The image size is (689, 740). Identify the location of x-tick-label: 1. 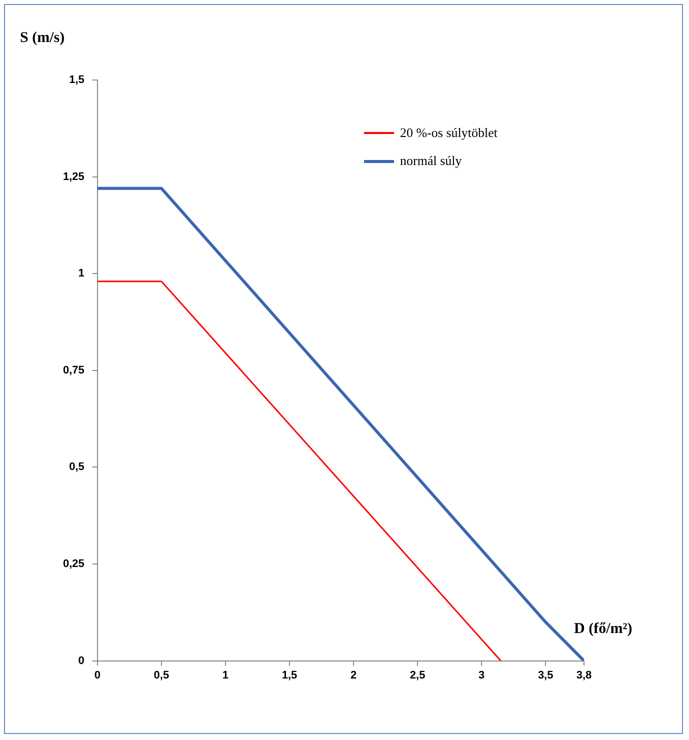
(225, 675).